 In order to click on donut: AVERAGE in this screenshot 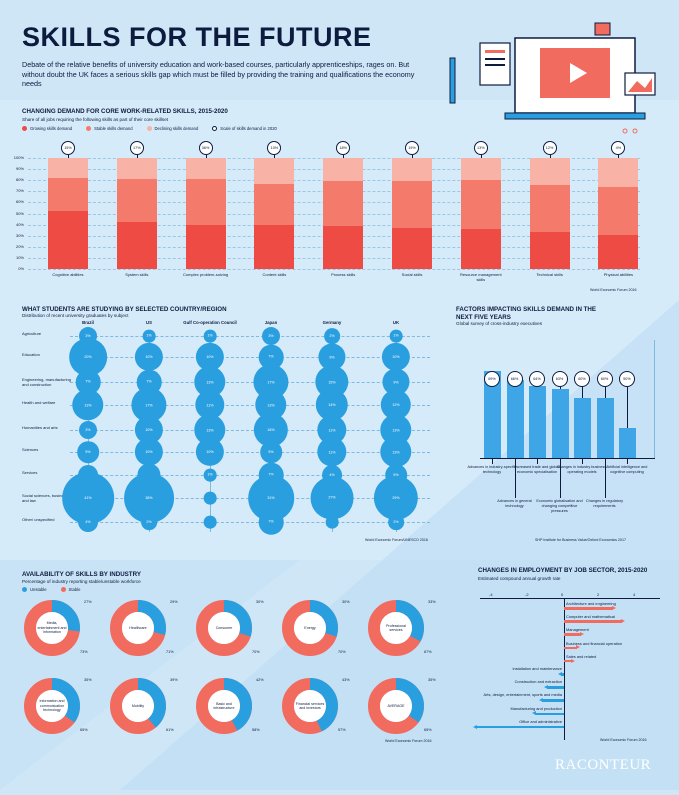, I will do `click(396, 706)`.